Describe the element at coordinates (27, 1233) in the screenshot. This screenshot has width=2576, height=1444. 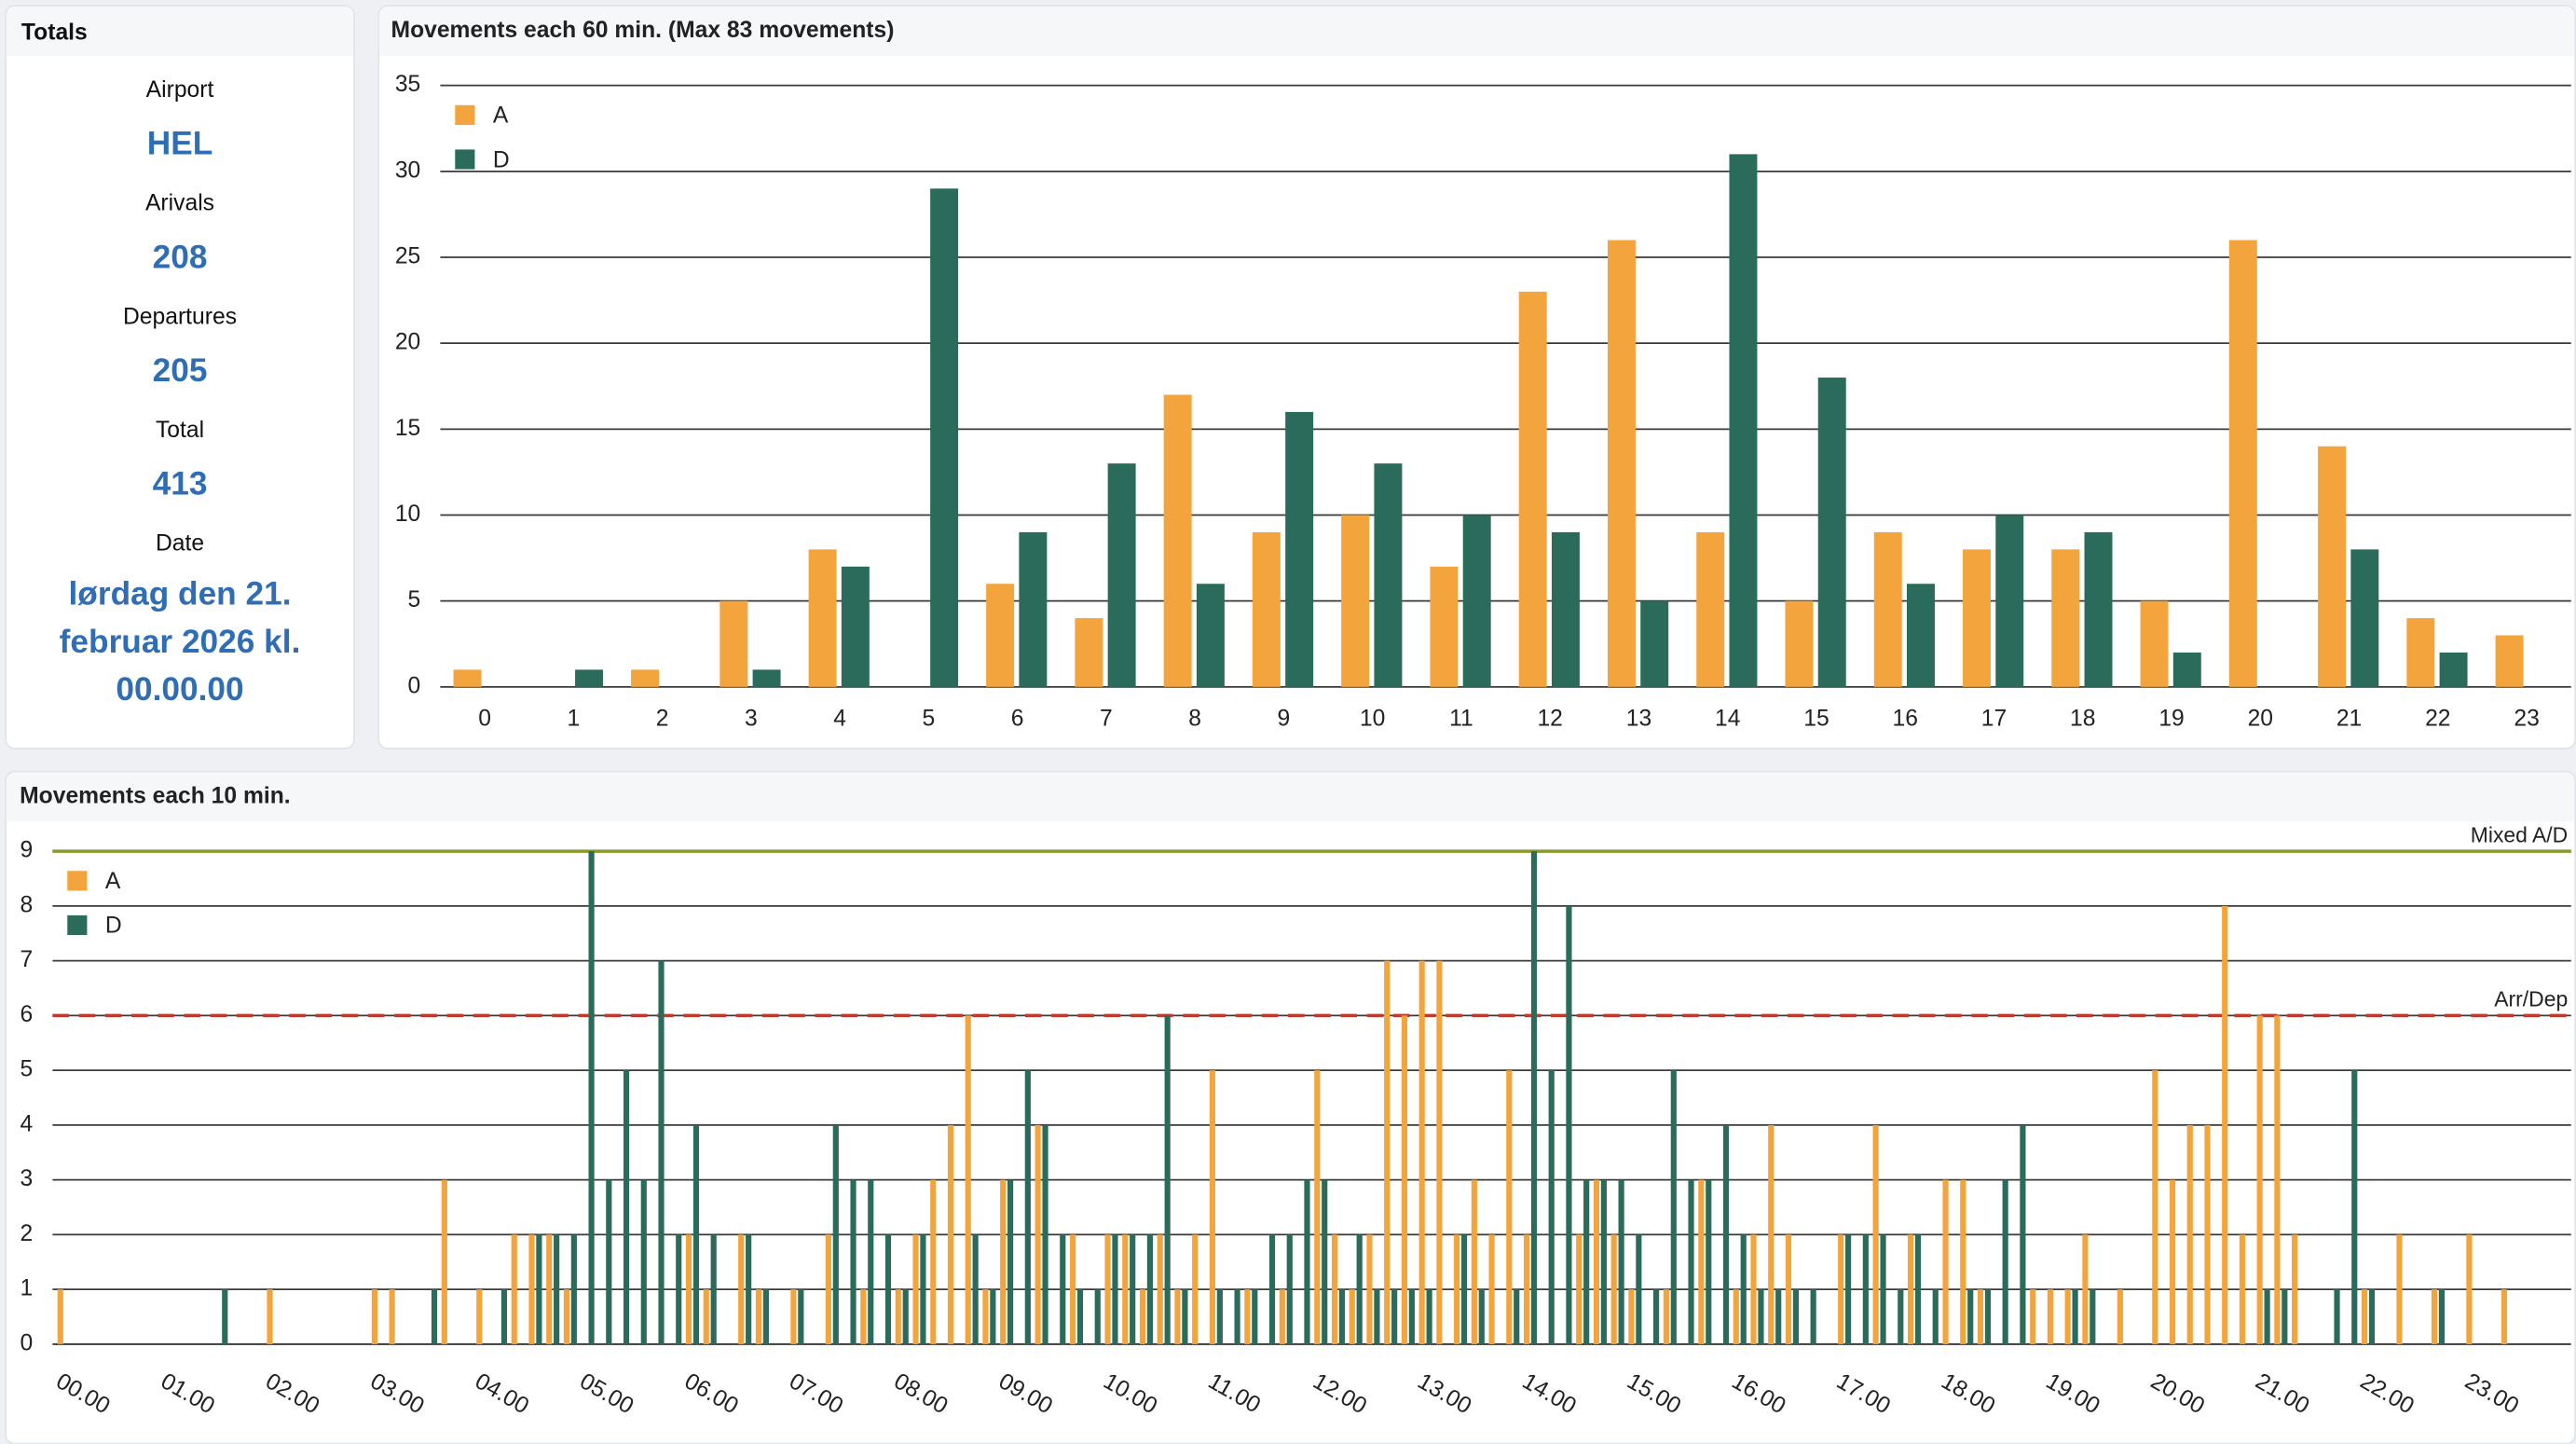
I see `y-tick-label: 2` at that location.